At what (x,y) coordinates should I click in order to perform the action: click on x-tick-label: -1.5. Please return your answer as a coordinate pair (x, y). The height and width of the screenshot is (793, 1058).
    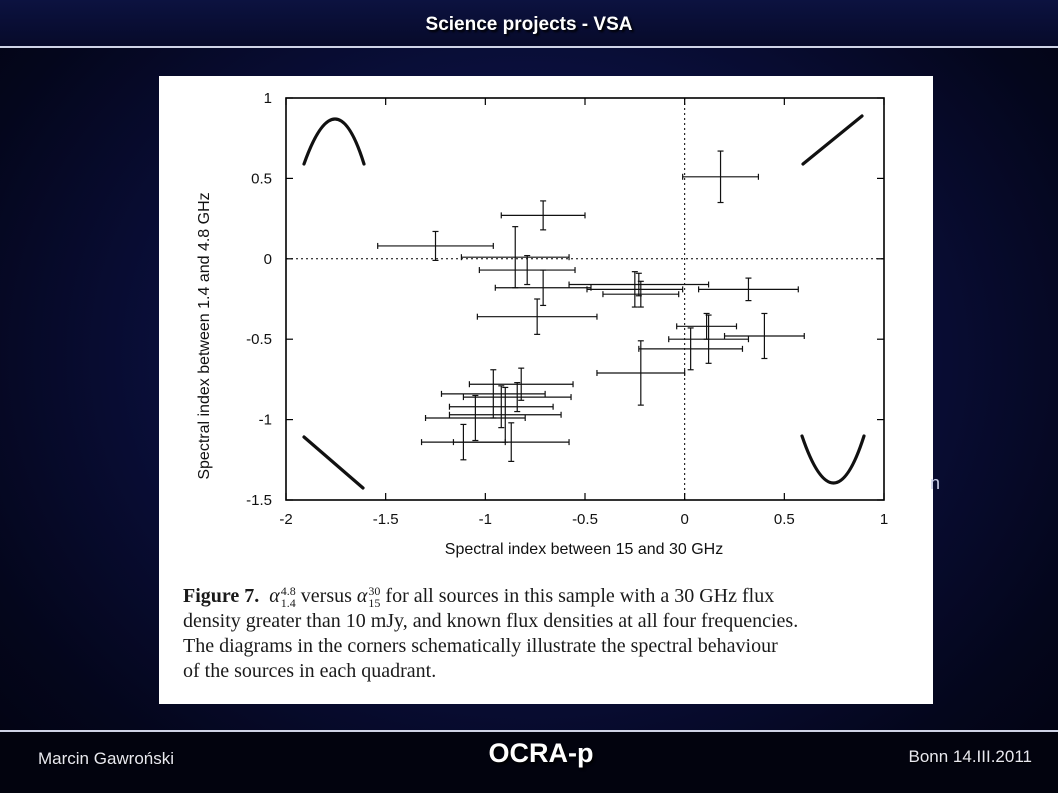
    Looking at the image, I should click on (386, 519).